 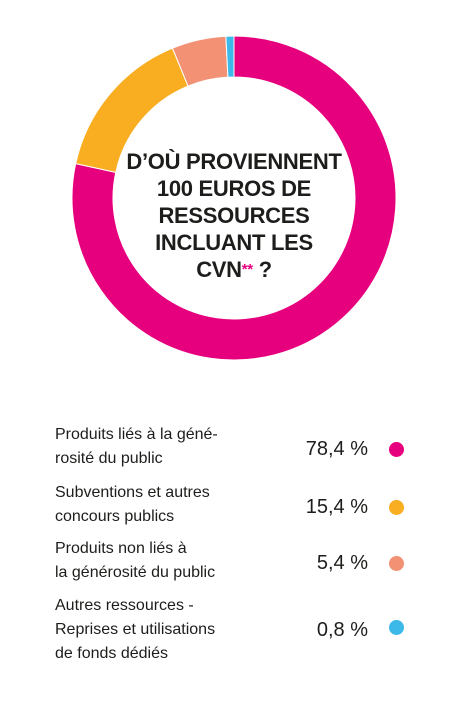 What do you see at coordinates (160, 505) in the screenshot?
I see `legend-label: Subventions et autres concours publics` at bounding box center [160, 505].